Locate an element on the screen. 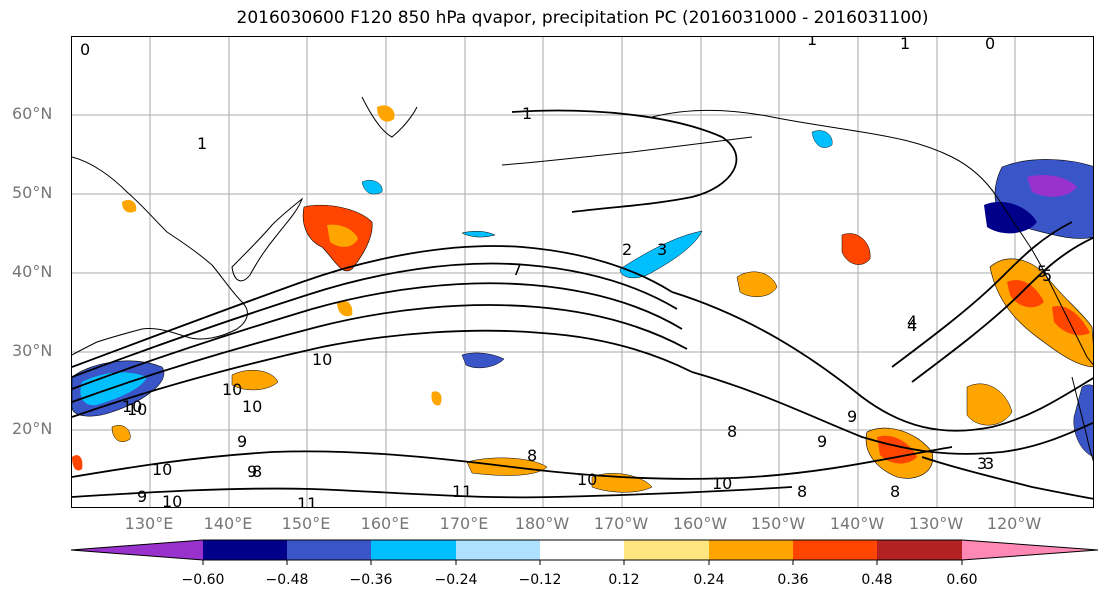 The height and width of the screenshot is (601, 1105). coastline-asia is located at coordinates (160, 256).